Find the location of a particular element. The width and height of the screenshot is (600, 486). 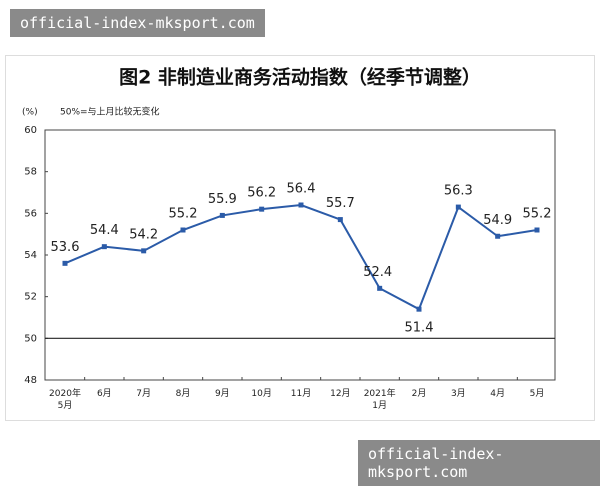

data-label: 56.4 is located at coordinates (301, 189).